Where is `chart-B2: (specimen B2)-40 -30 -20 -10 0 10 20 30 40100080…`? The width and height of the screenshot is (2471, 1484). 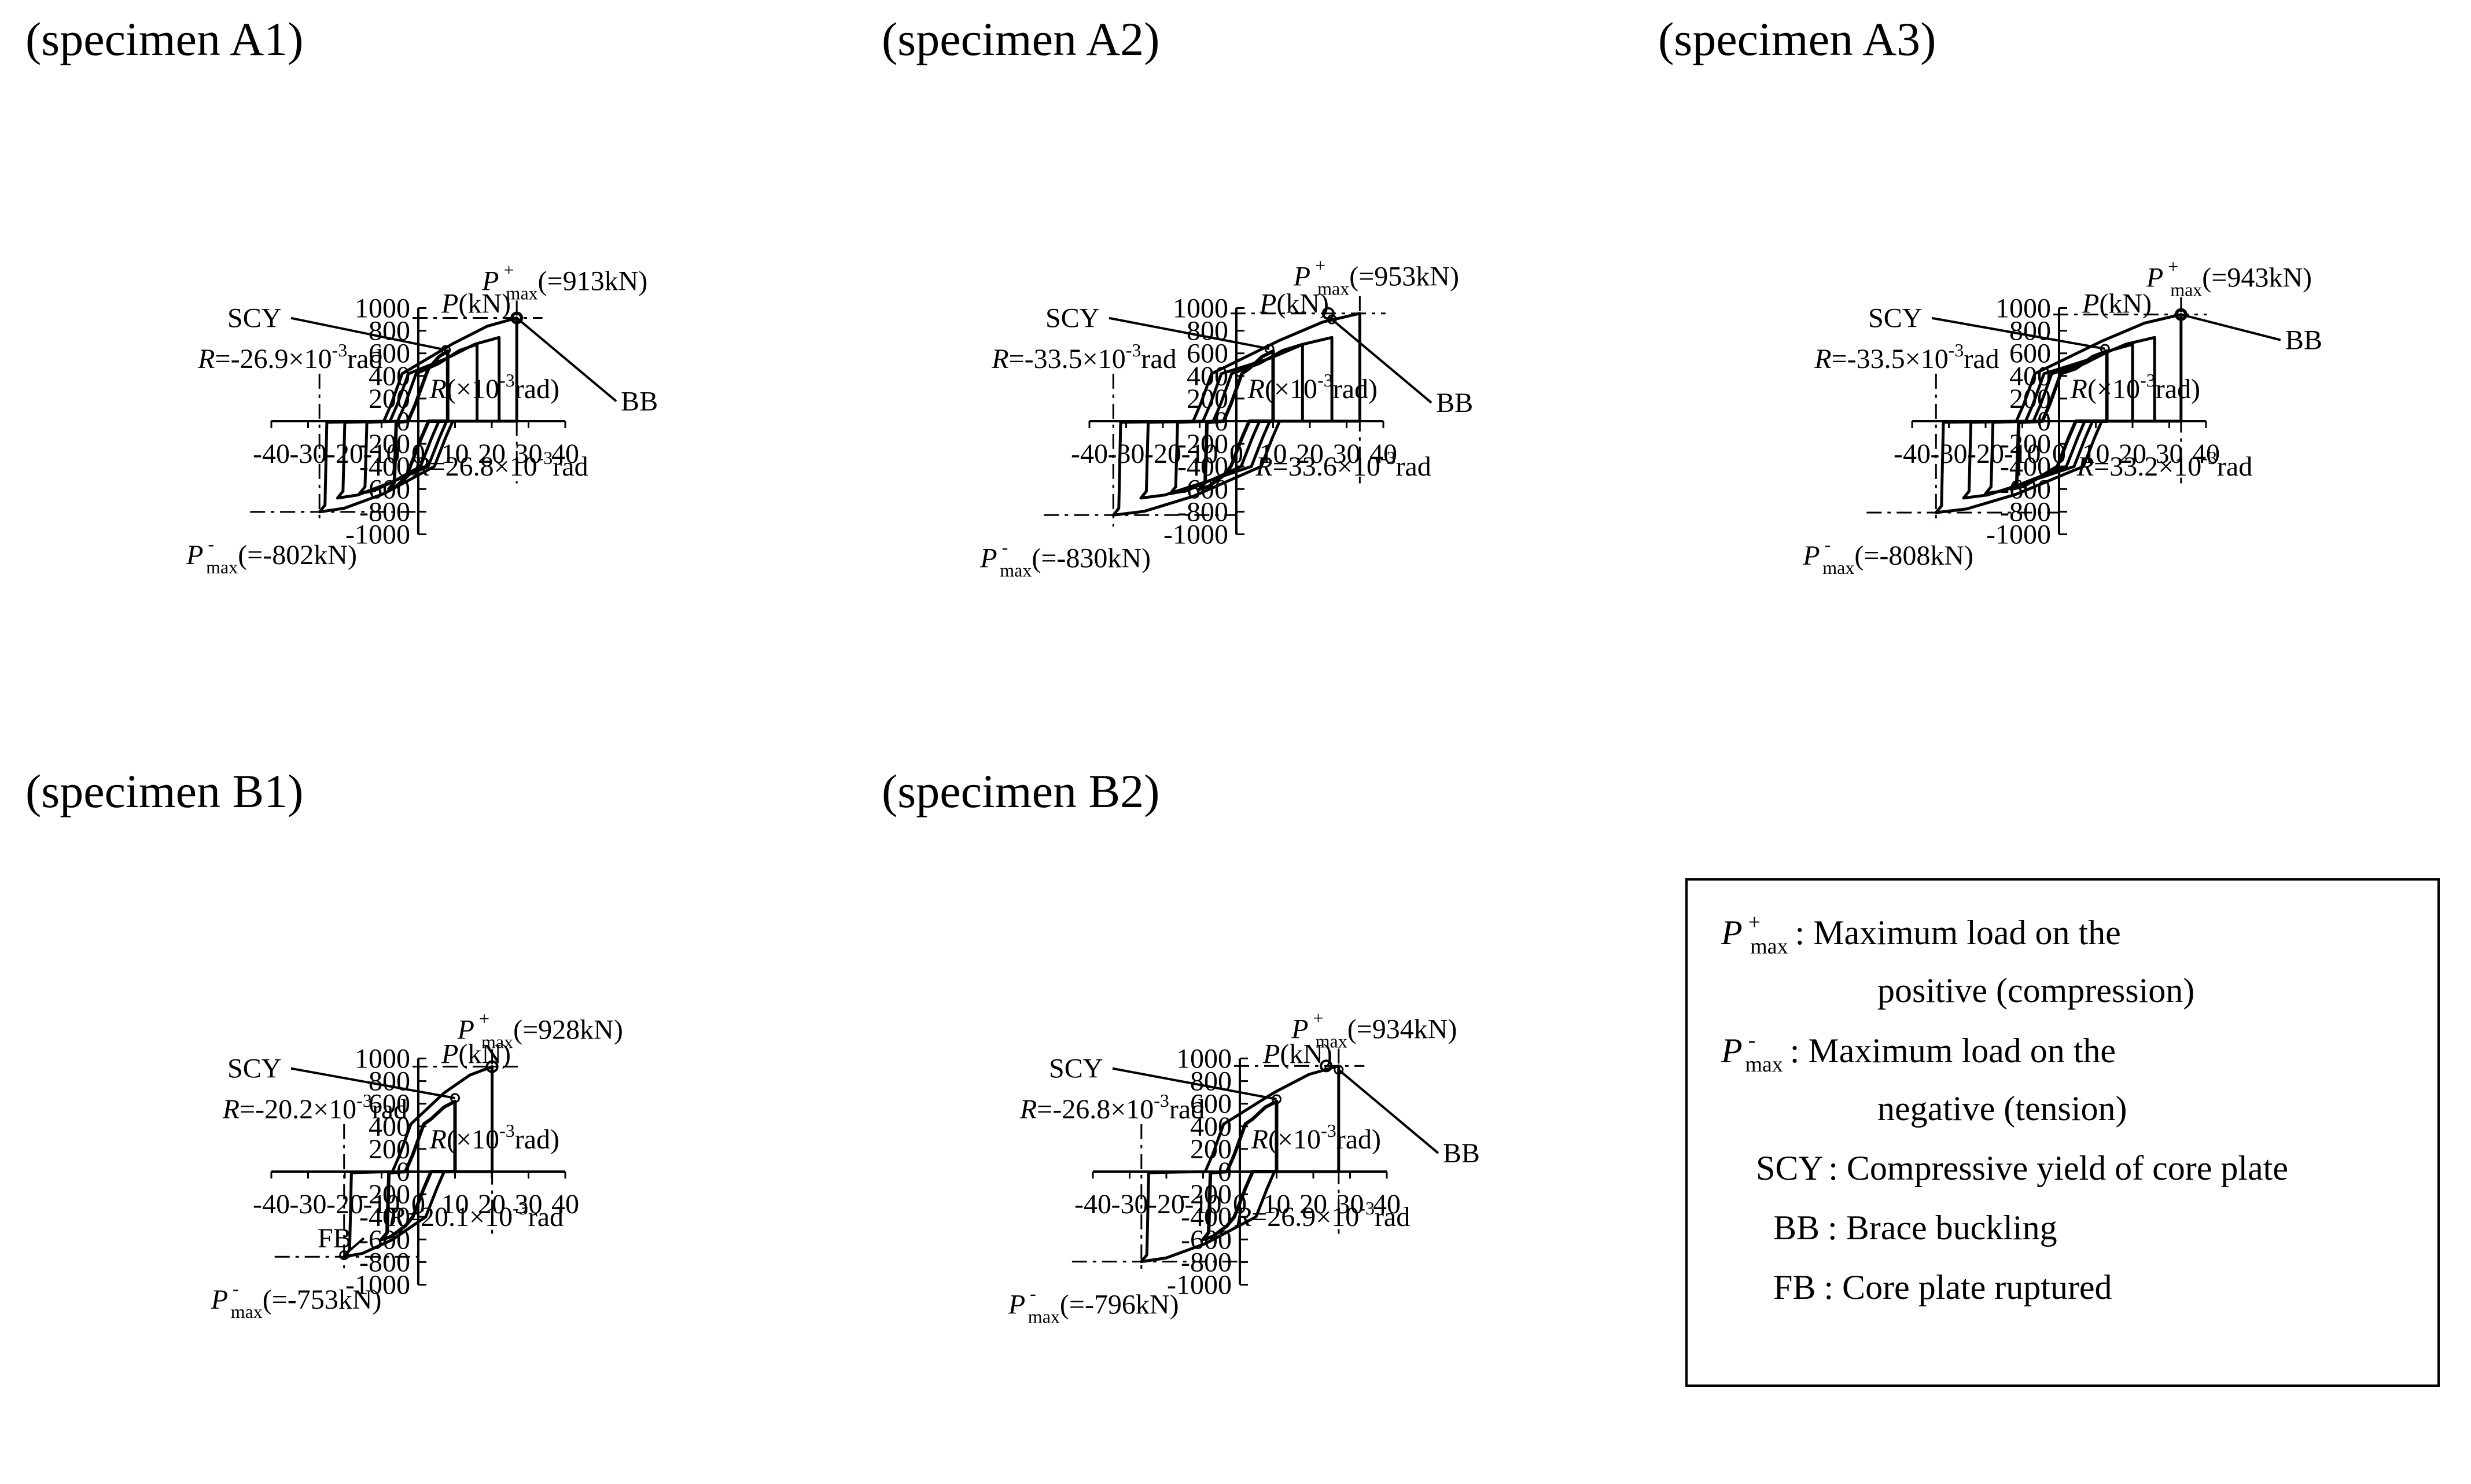
chart-B2: (specimen B2)-40 -30 -20 -10 0 10 20 30 40100080… is located at coordinates (1181, 1046).